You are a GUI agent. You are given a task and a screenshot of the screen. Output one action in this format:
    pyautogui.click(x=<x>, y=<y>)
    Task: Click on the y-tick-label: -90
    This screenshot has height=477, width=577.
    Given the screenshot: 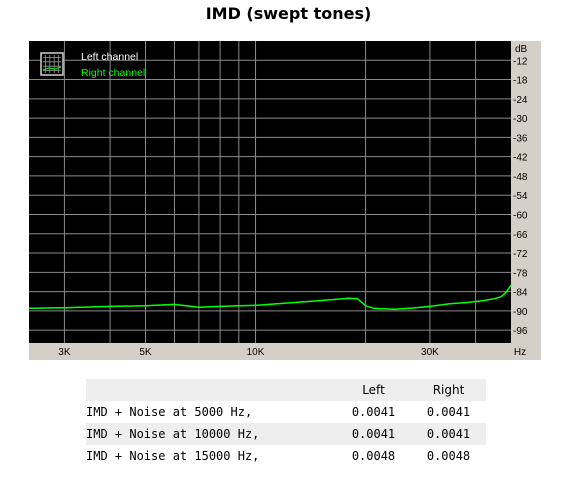 What is the action you would take?
    pyautogui.click(x=520, y=312)
    